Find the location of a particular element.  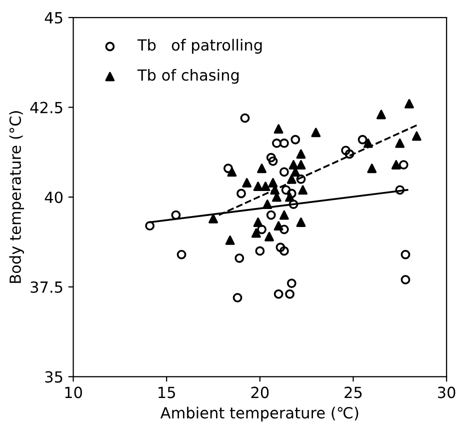

x-tick-label: 25 is located at coordinates (353, 392).